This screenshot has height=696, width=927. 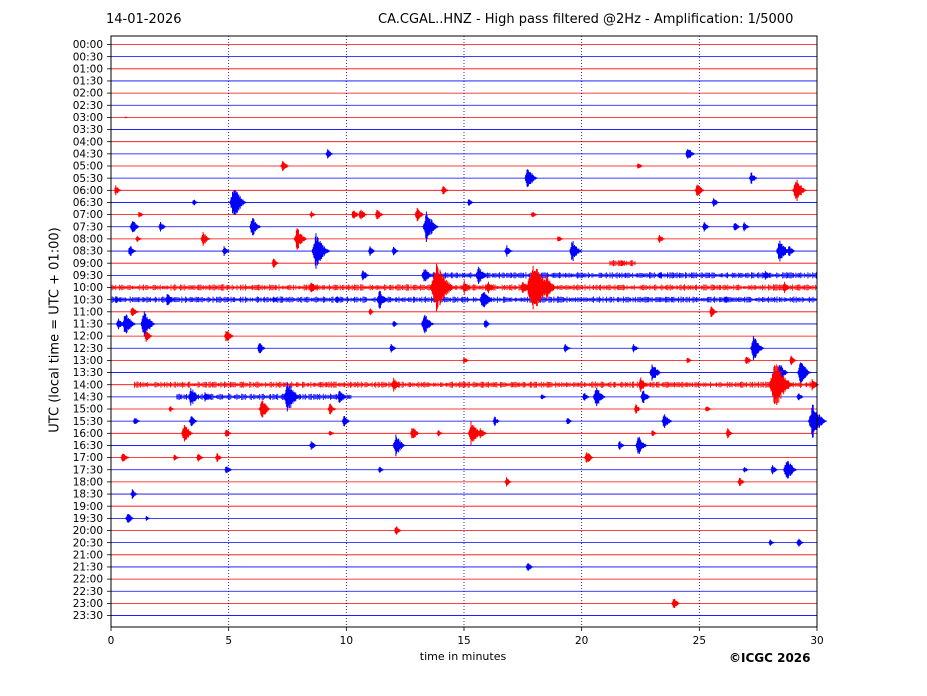 What do you see at coordinates (88, 167) in the screenshot?
I see `y-tick-label: 05:00` at bounding box center [88, 167].